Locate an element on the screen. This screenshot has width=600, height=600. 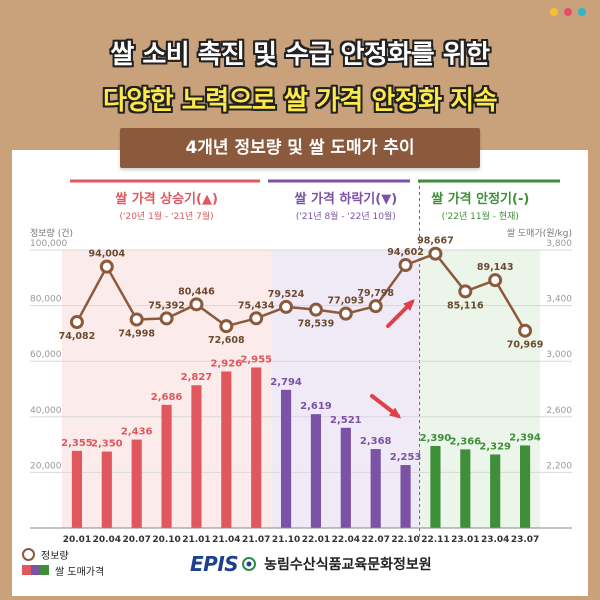
info-volume-label: 74,082 is located at coordinates (77, 336).